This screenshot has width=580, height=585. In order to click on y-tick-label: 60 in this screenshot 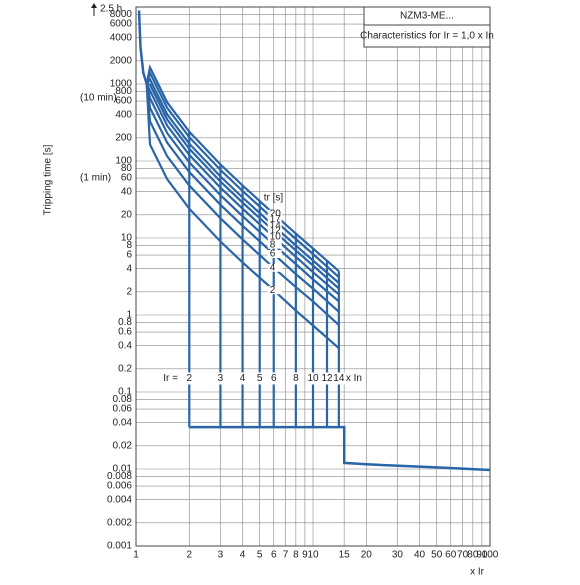, I will do `click(127, 178)`.